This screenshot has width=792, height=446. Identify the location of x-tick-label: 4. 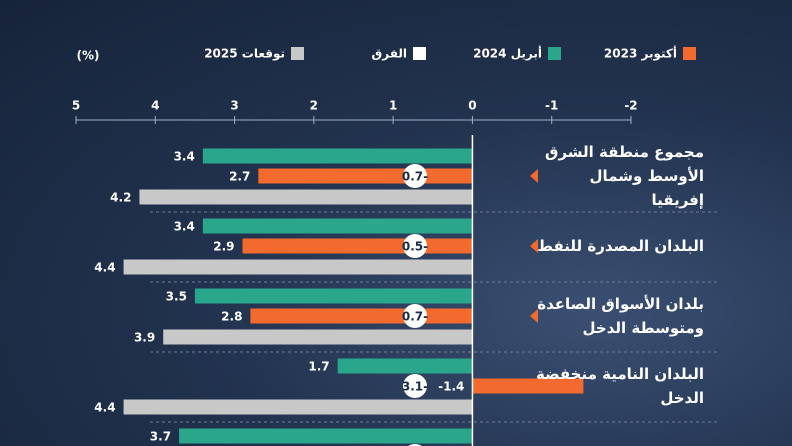
(155, 106).